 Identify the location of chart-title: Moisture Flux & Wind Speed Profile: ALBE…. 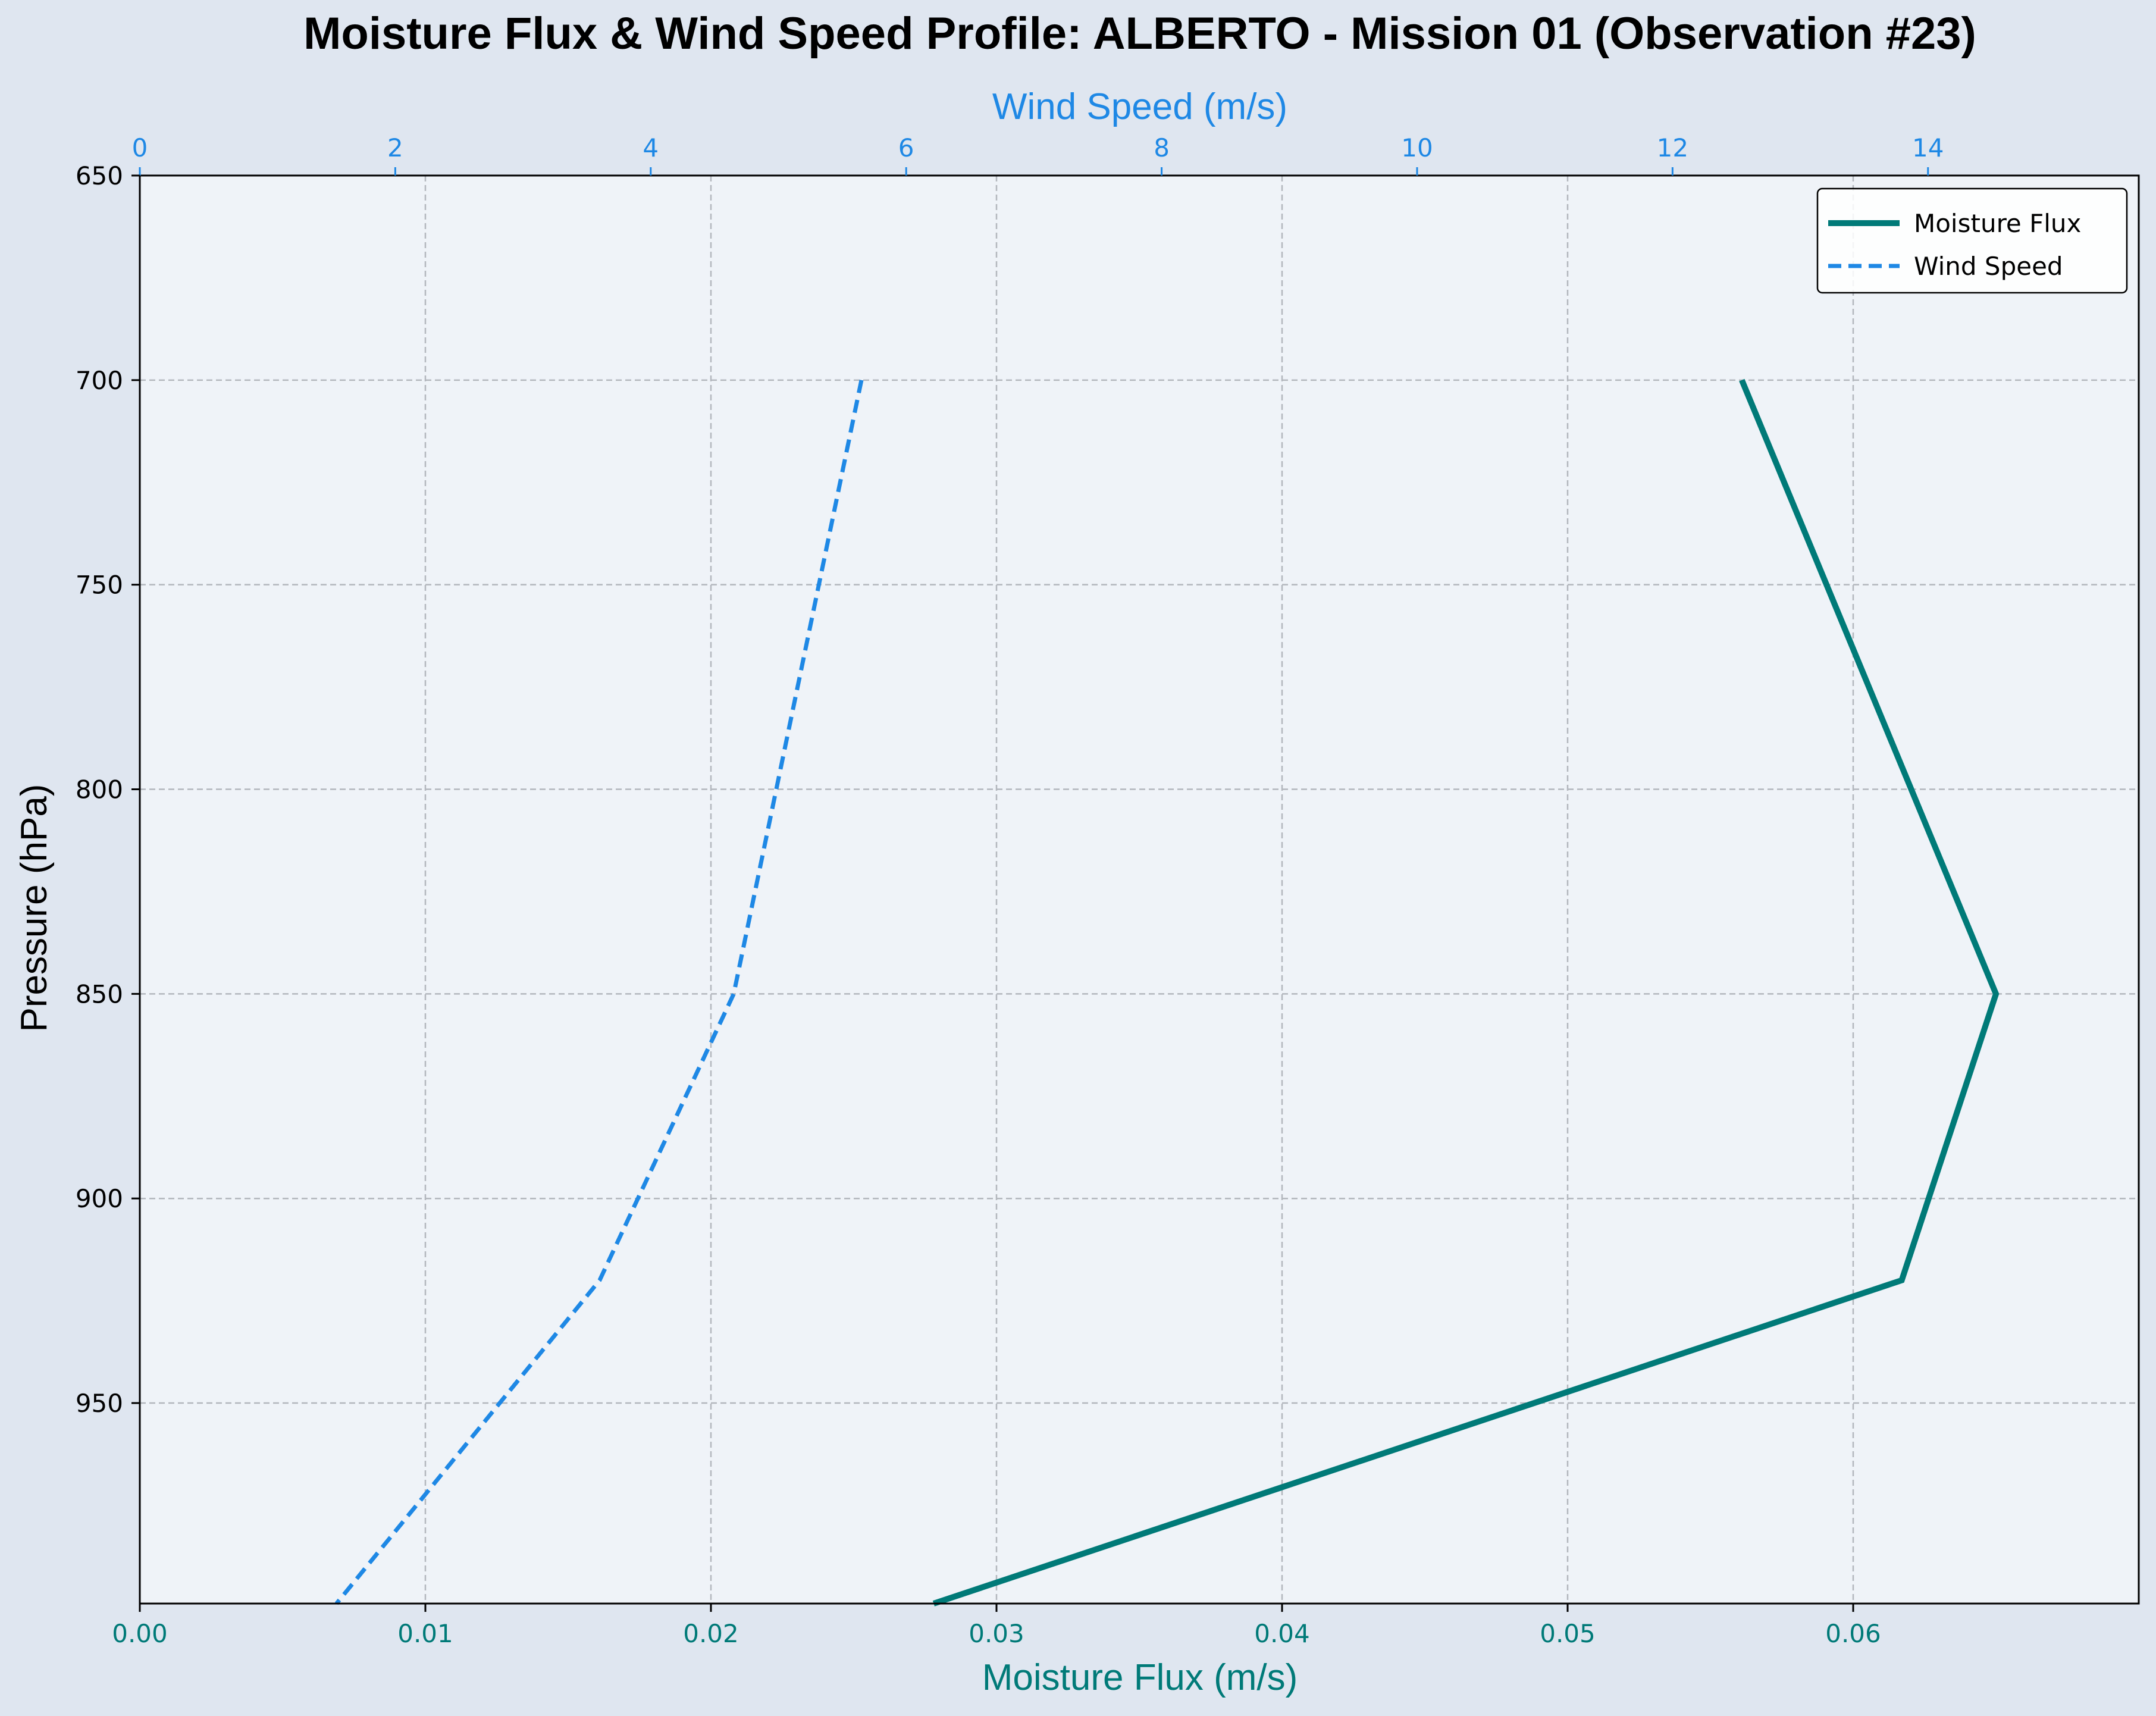
(1139, 33).